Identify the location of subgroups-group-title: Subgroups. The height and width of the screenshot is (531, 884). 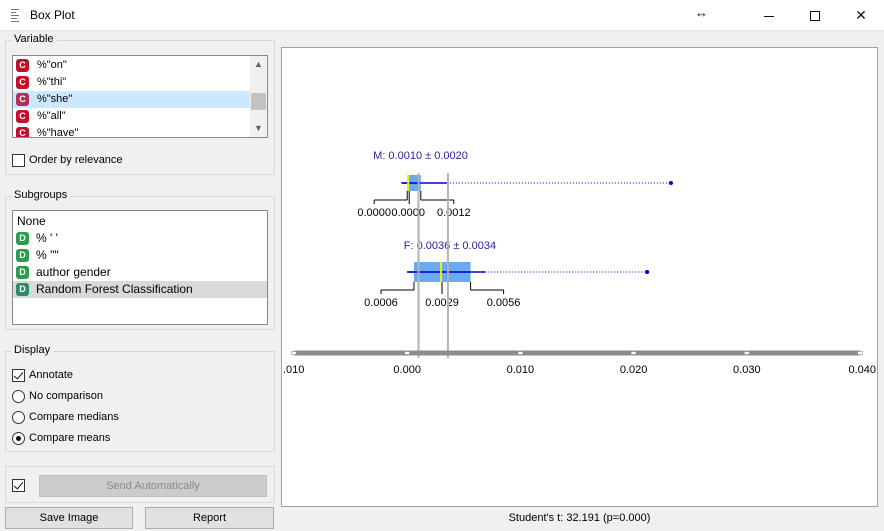
(41, 195).